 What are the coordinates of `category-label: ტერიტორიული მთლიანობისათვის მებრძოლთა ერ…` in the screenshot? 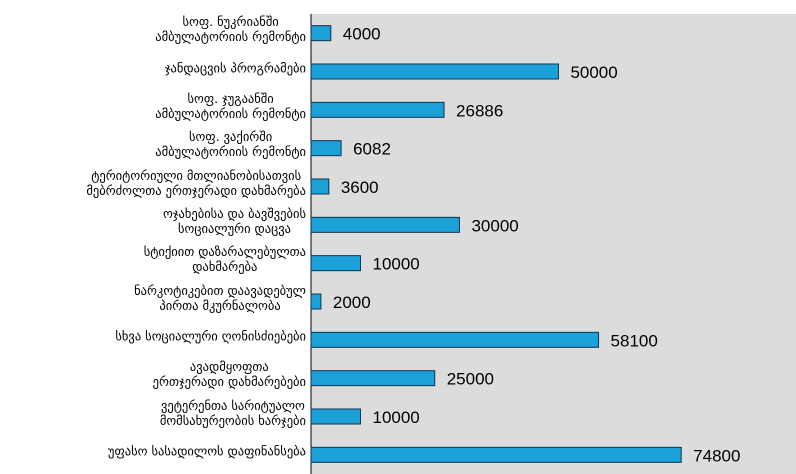 It's located at (196, 182).